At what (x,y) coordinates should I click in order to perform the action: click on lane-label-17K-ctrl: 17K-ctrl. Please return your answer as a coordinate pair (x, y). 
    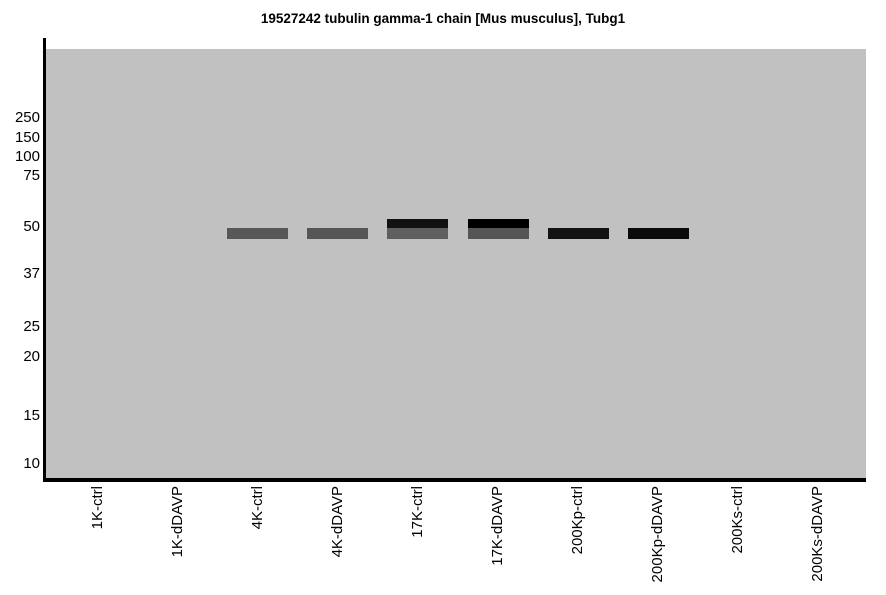
    Looking at the image, I should click on (417, 512).